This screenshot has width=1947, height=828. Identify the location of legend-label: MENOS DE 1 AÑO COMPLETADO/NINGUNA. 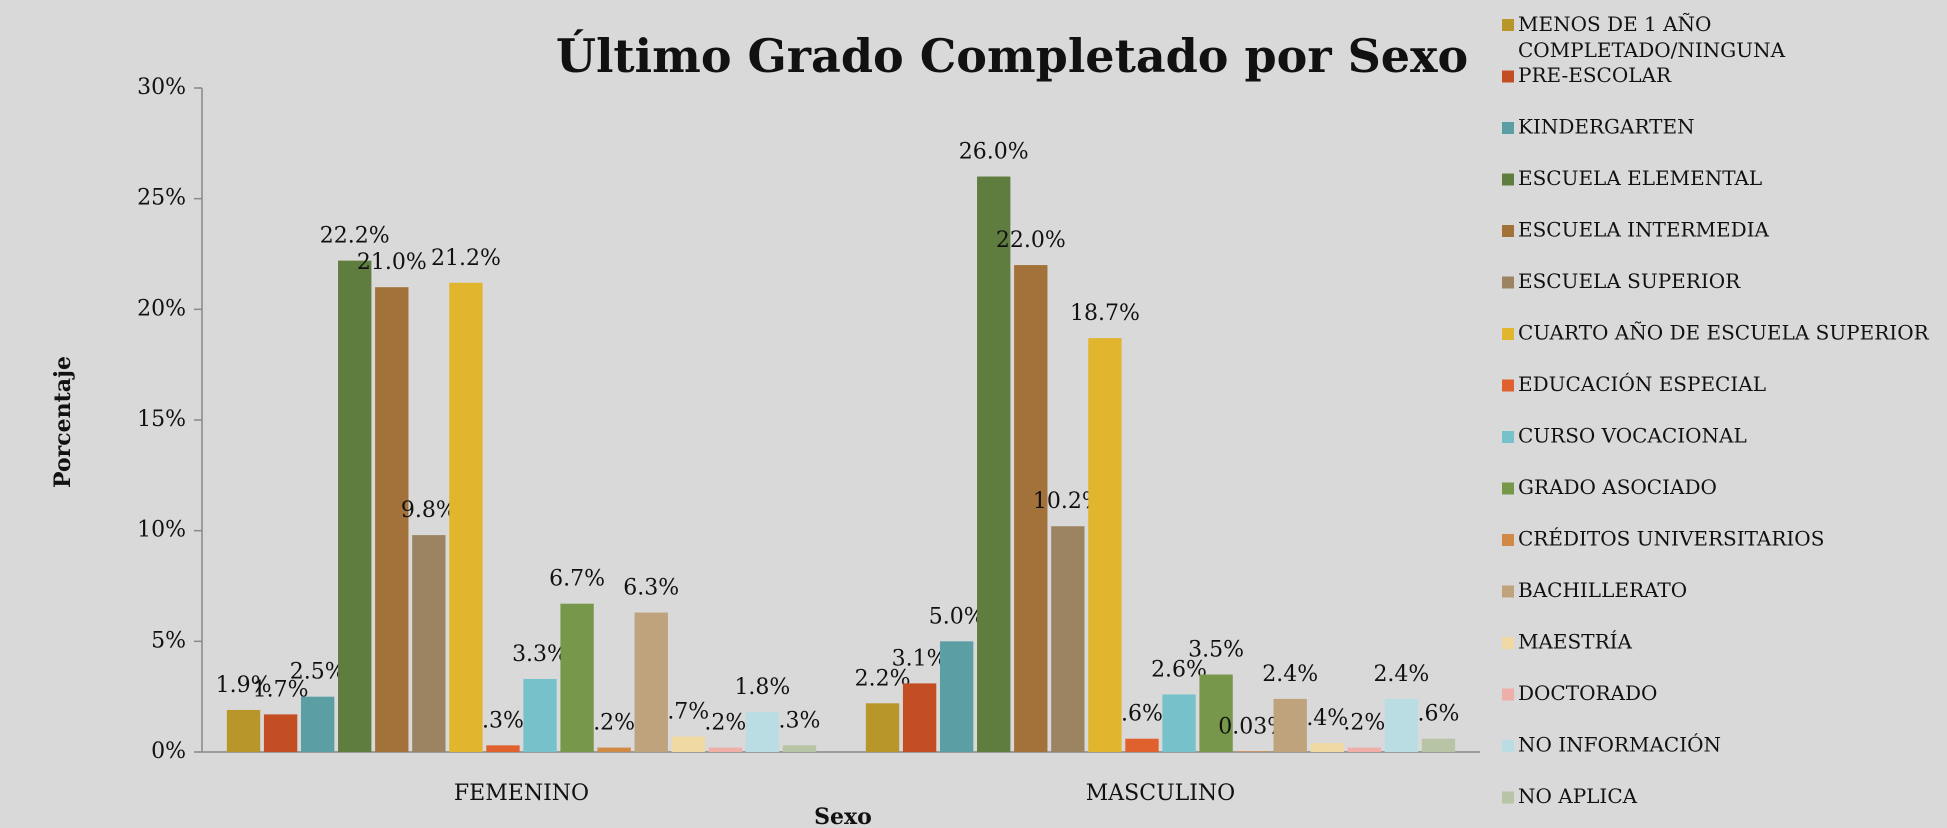
(1652, 37).